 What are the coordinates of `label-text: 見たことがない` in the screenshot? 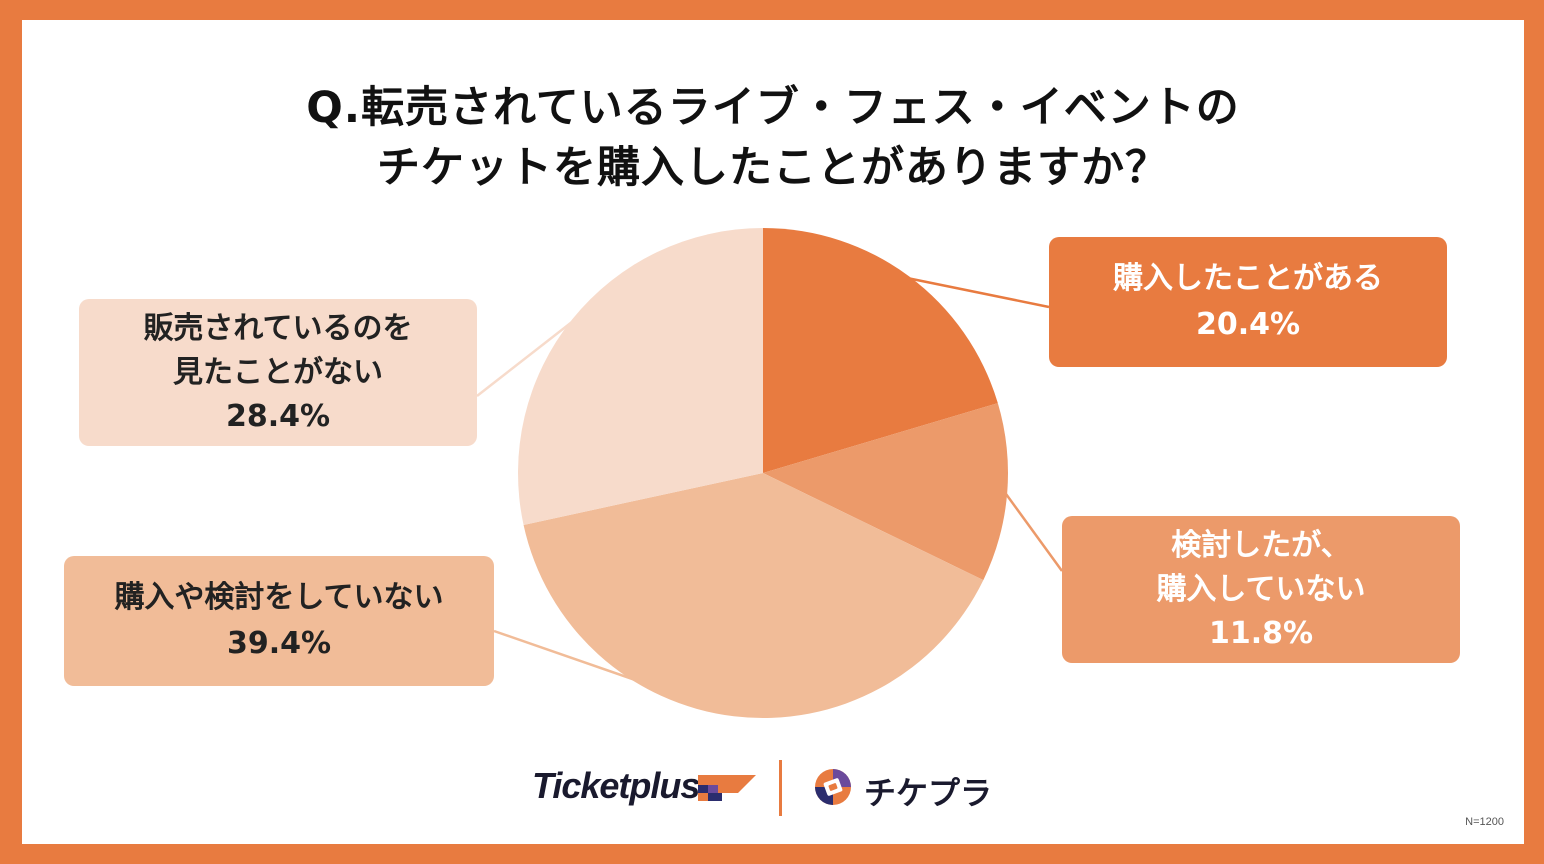 It's located at (278, 372).